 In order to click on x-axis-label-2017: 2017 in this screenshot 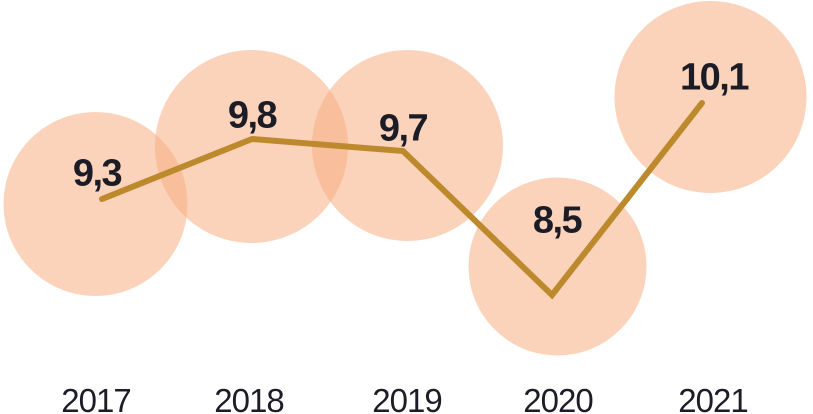, I will do `click(95, 398)`.